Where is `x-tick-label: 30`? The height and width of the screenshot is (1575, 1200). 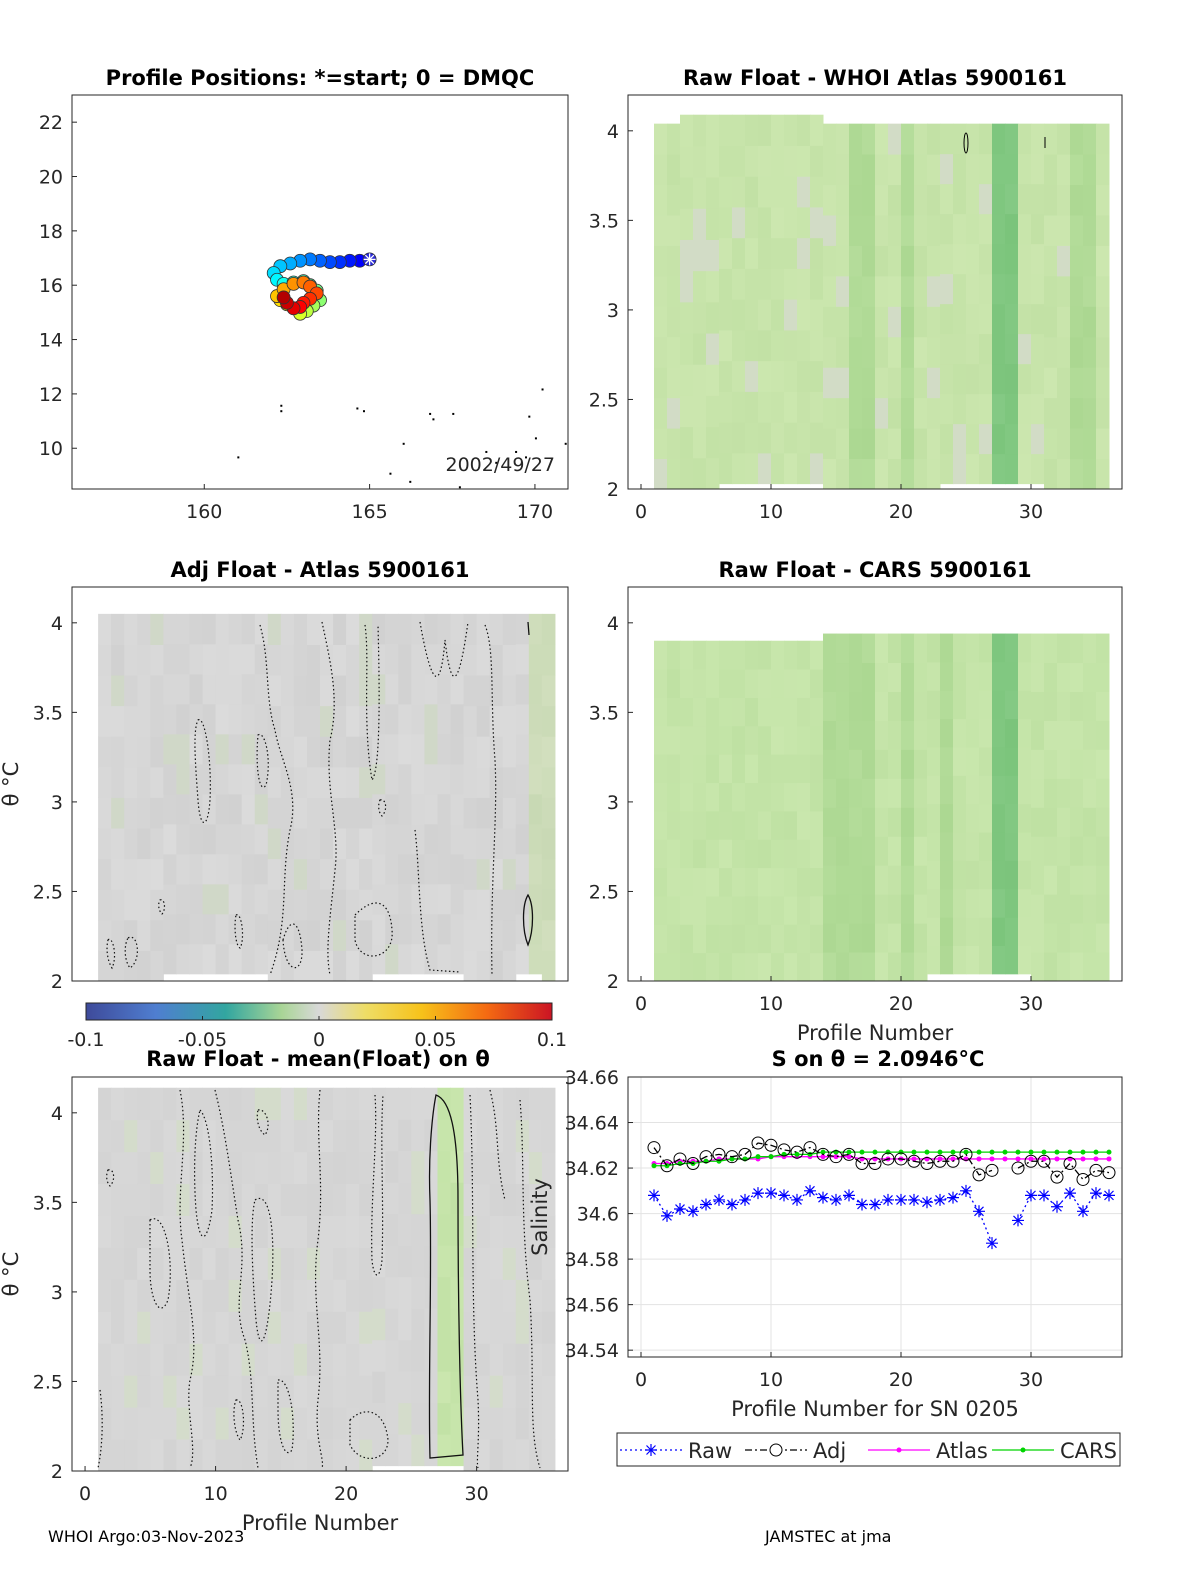 x-tick-label: 30 is located at coordinates (1031, 512).